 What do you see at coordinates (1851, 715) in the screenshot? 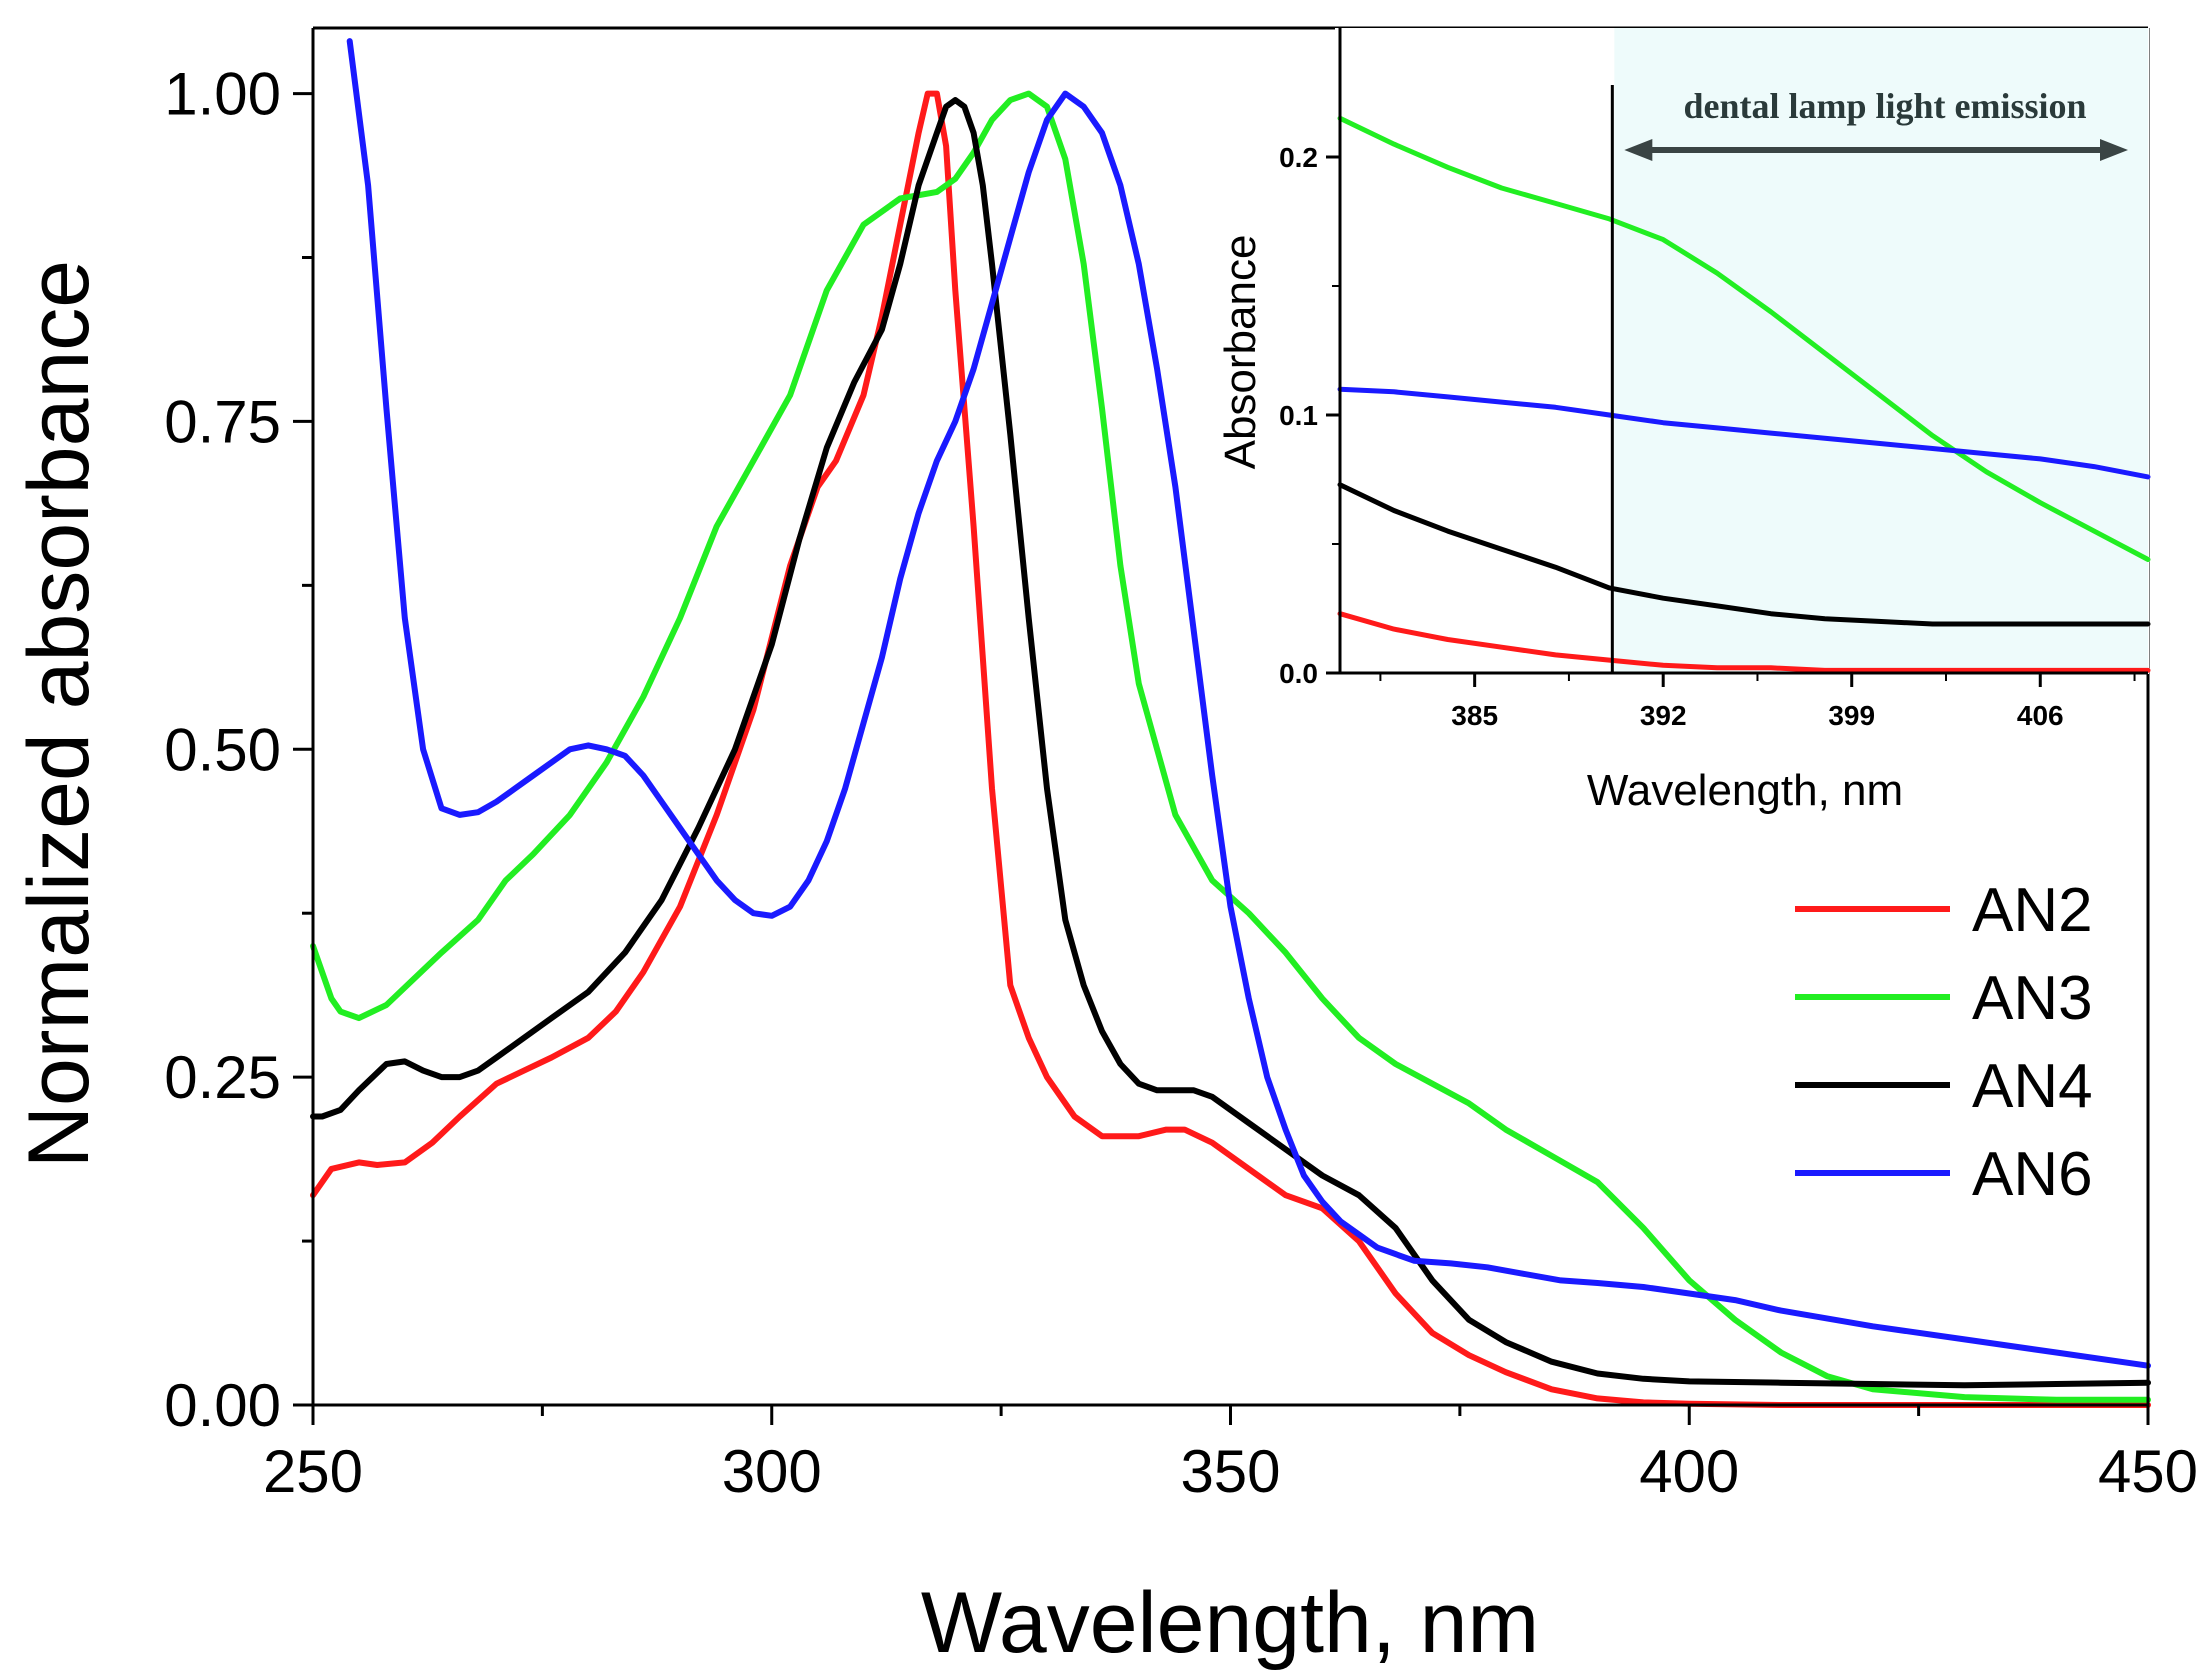
I see `inset-x-tick-label: 399` at bounding box center [1851, 715].